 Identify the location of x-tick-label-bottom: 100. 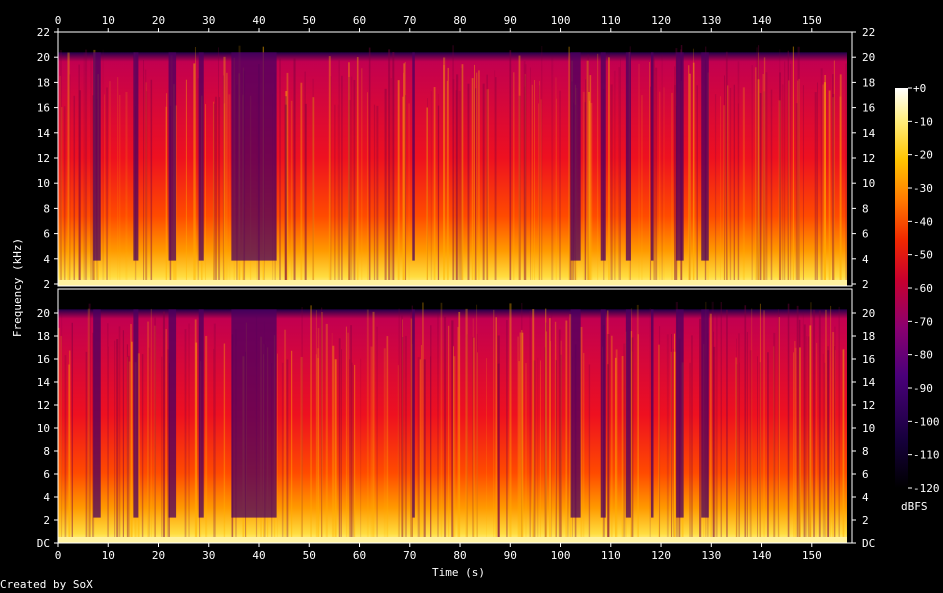
(561, 555).